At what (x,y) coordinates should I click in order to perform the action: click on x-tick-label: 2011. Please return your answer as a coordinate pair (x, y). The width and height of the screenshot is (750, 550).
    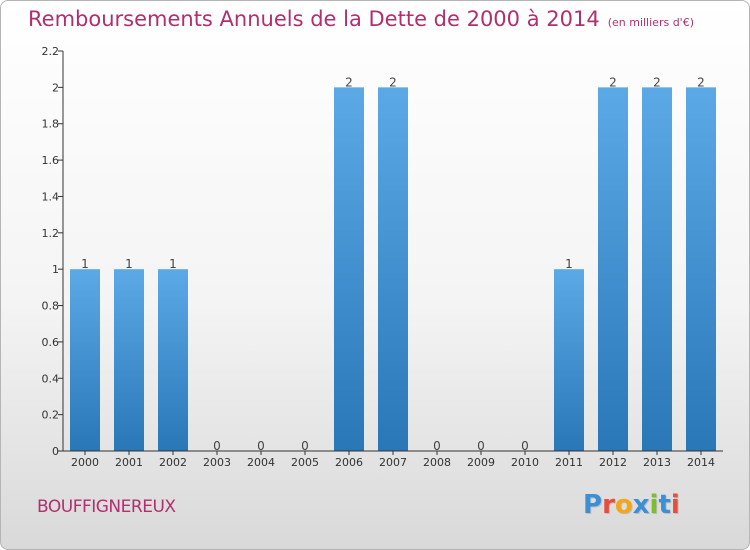
    Looking at the image, I should click on (569, 462).